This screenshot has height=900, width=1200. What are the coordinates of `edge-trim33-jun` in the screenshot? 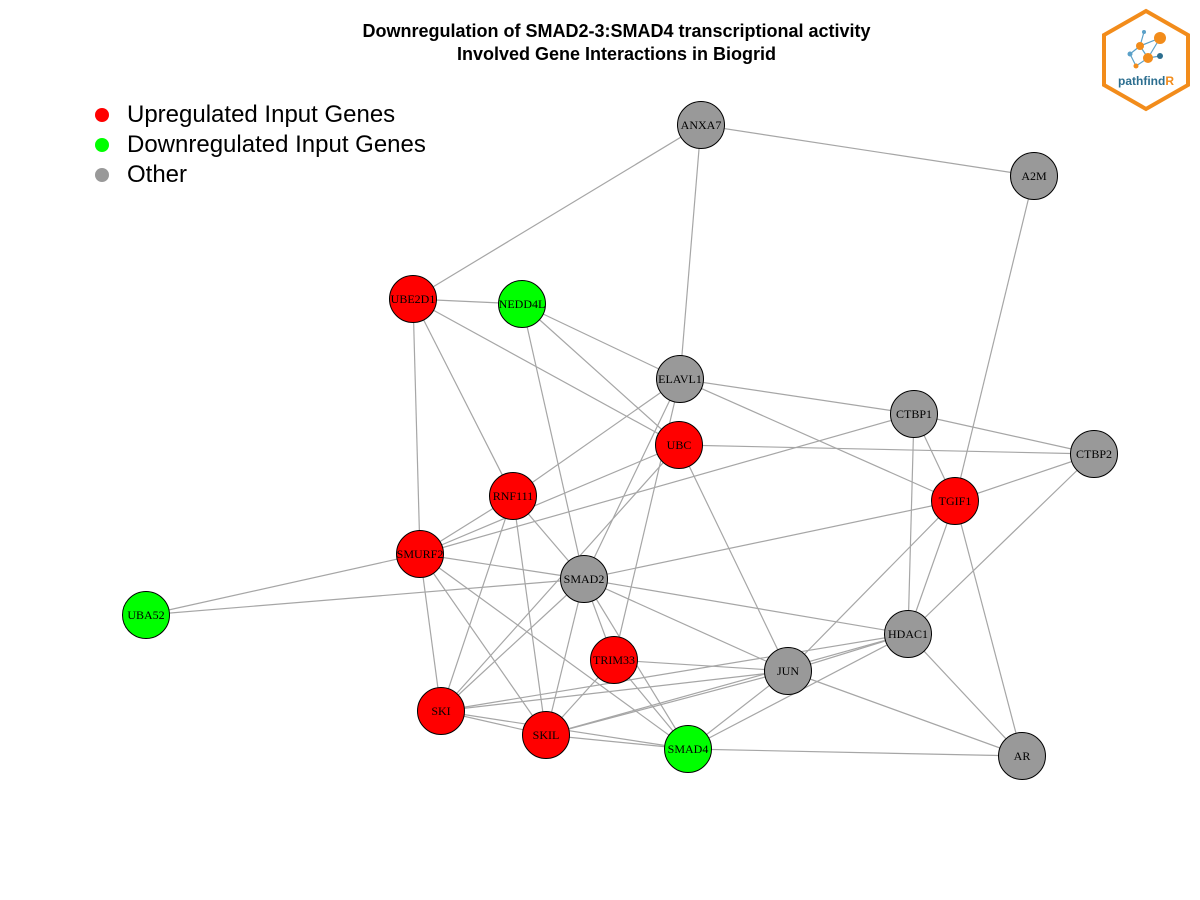 It's located at (701, 665).